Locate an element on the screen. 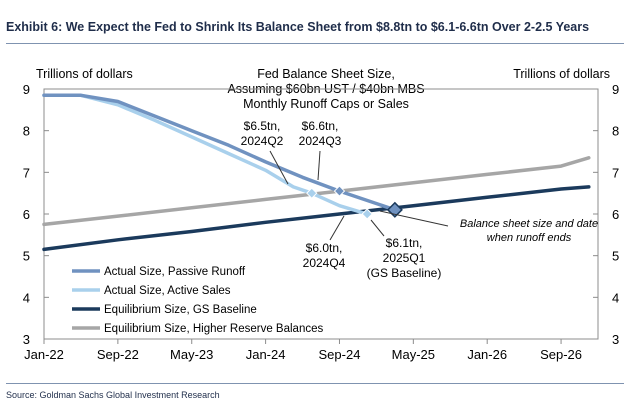  x-tick-label: Sep-24 is located at coordinates (340, 354).